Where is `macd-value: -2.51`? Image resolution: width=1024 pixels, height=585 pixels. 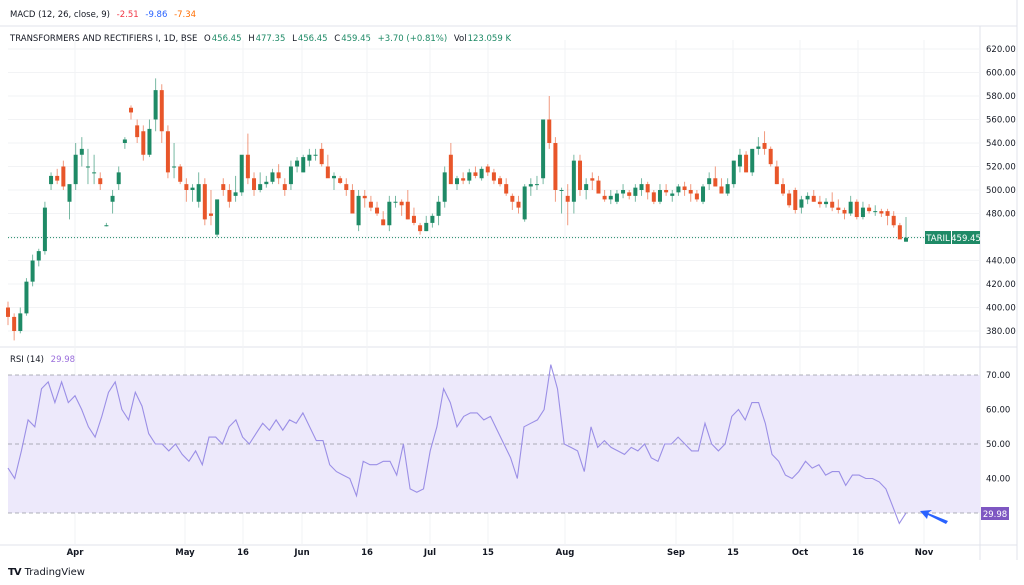
macd-value: -2.51 is located at coordinates (127, 15).